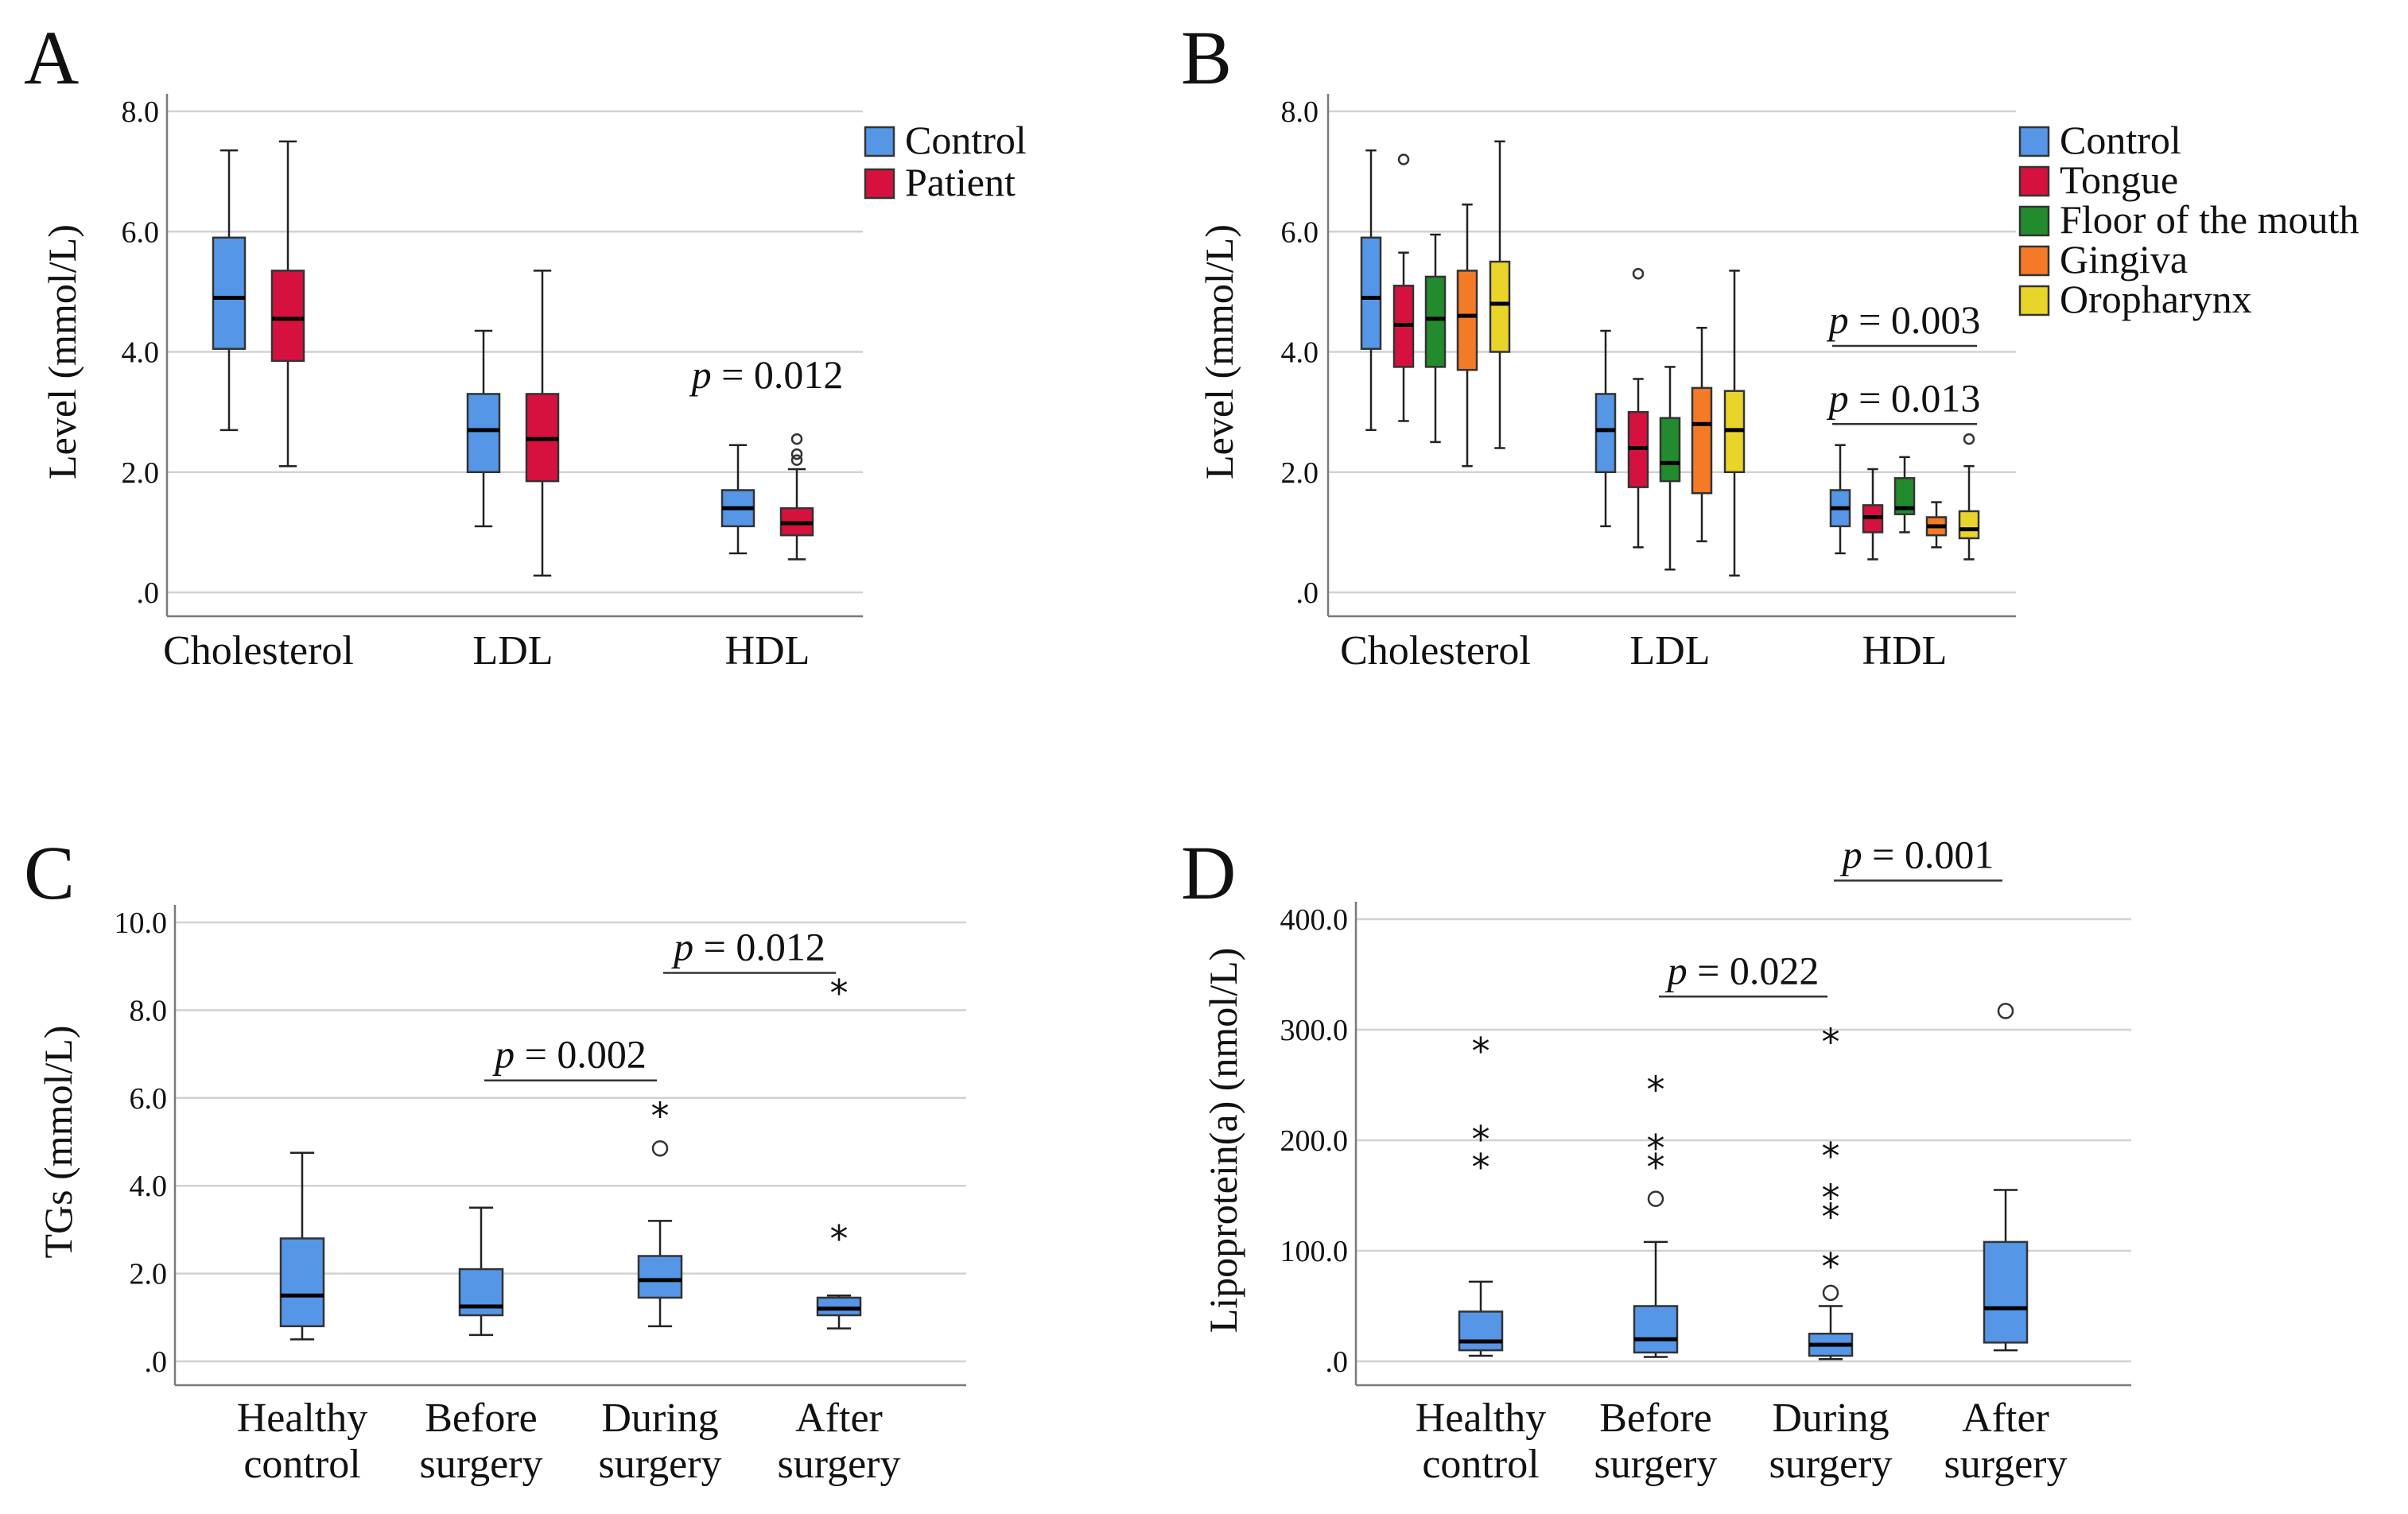 The image size is (2408, 1514). Describe the element at coordinates (1314, 1251) in the screenshot. I see `y-tick-label: 100.0` at that location.